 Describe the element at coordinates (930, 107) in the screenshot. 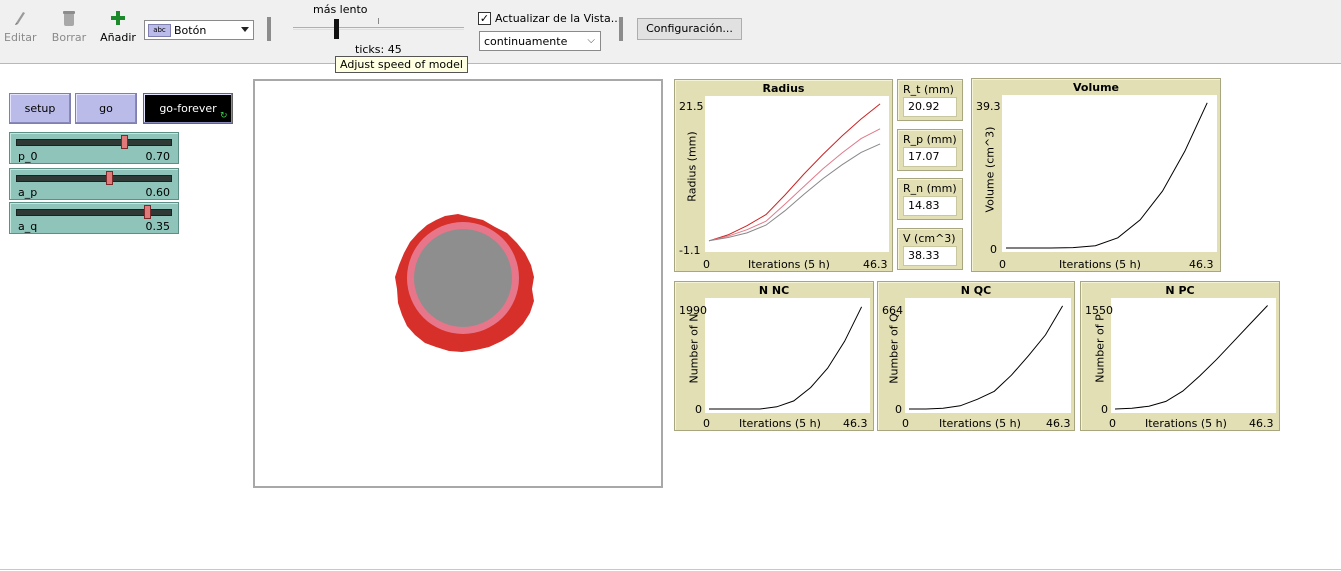

I see `monitor-value: 20.92` at that location.